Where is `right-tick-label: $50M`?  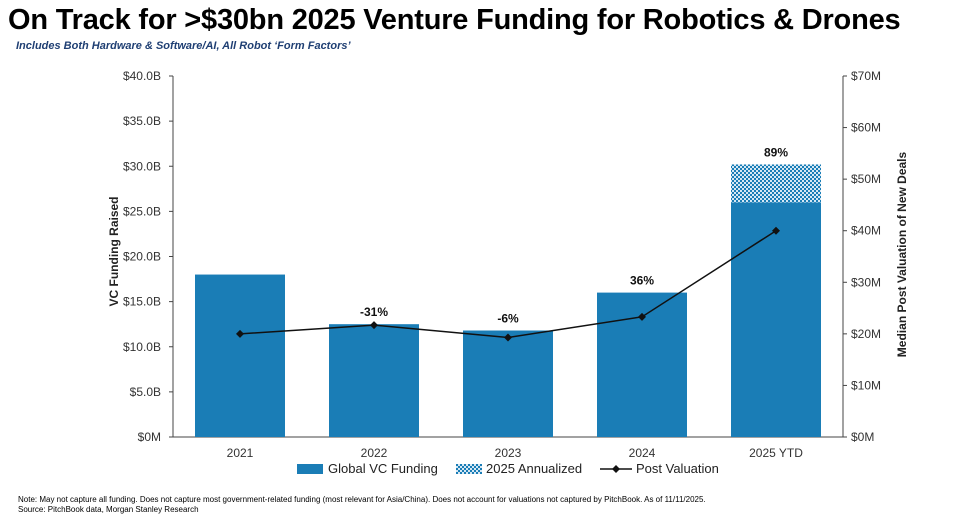 right-tick-label: $50M is located at coordinates (866, 179).